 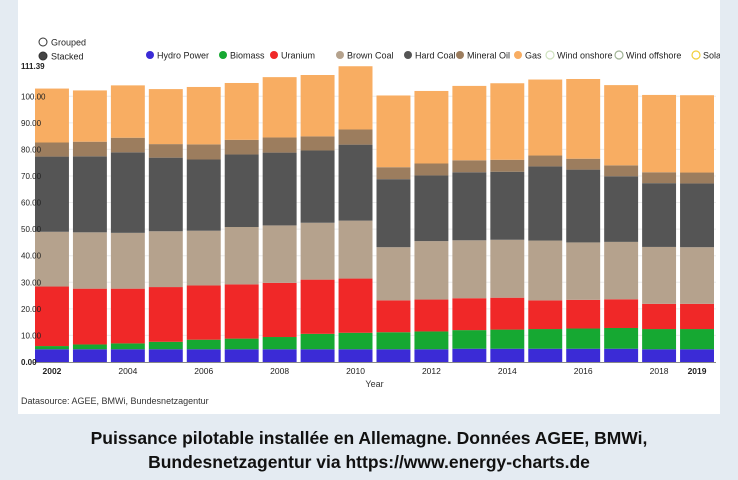 What do you see at coordinates (165, 151) in the screenshot?
I see `bar-mineral-oil-2005` at bounding box center [165, 151].